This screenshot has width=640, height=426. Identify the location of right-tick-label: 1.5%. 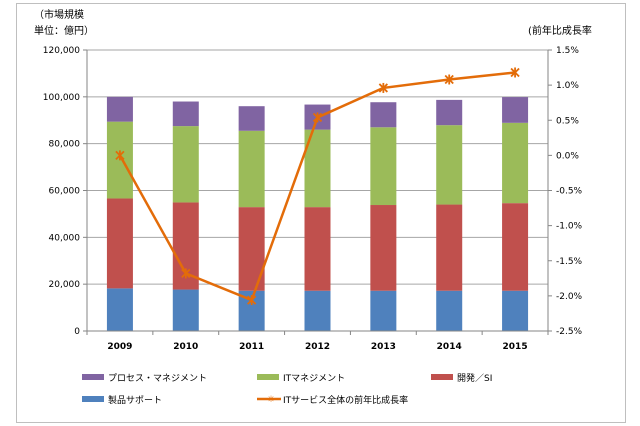
(567, 51).